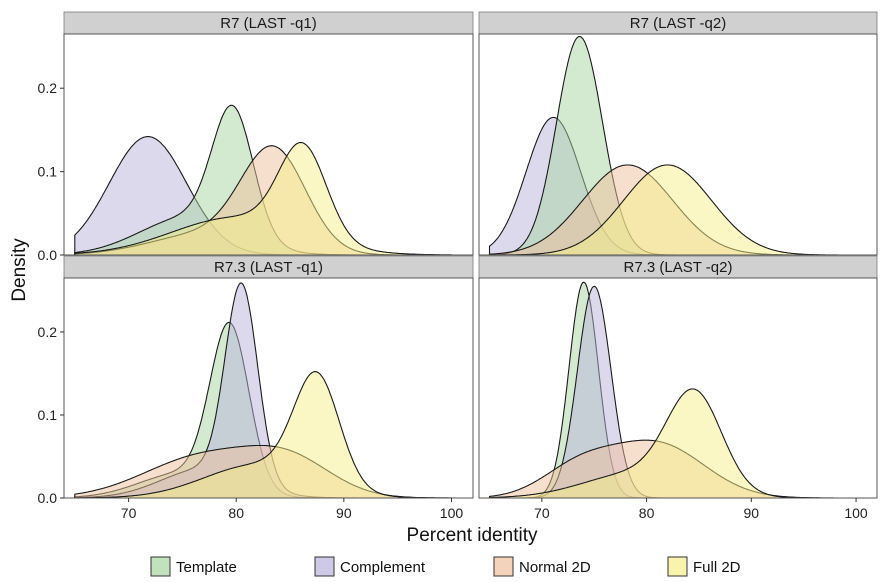 This screenshot has height=582, width=890. I want to click on x-axis-title: Percent identity, so click(472, 535).